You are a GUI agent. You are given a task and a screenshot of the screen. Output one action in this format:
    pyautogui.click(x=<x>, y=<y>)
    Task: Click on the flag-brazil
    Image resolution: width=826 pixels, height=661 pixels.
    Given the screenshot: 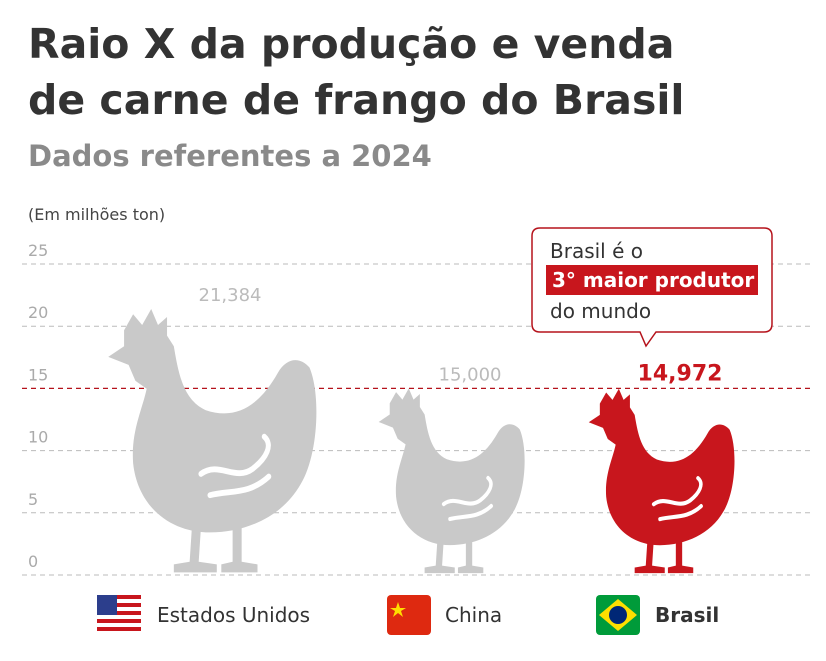 What is the action you would take?
    pyautogui.click(x=618, y=615)
    